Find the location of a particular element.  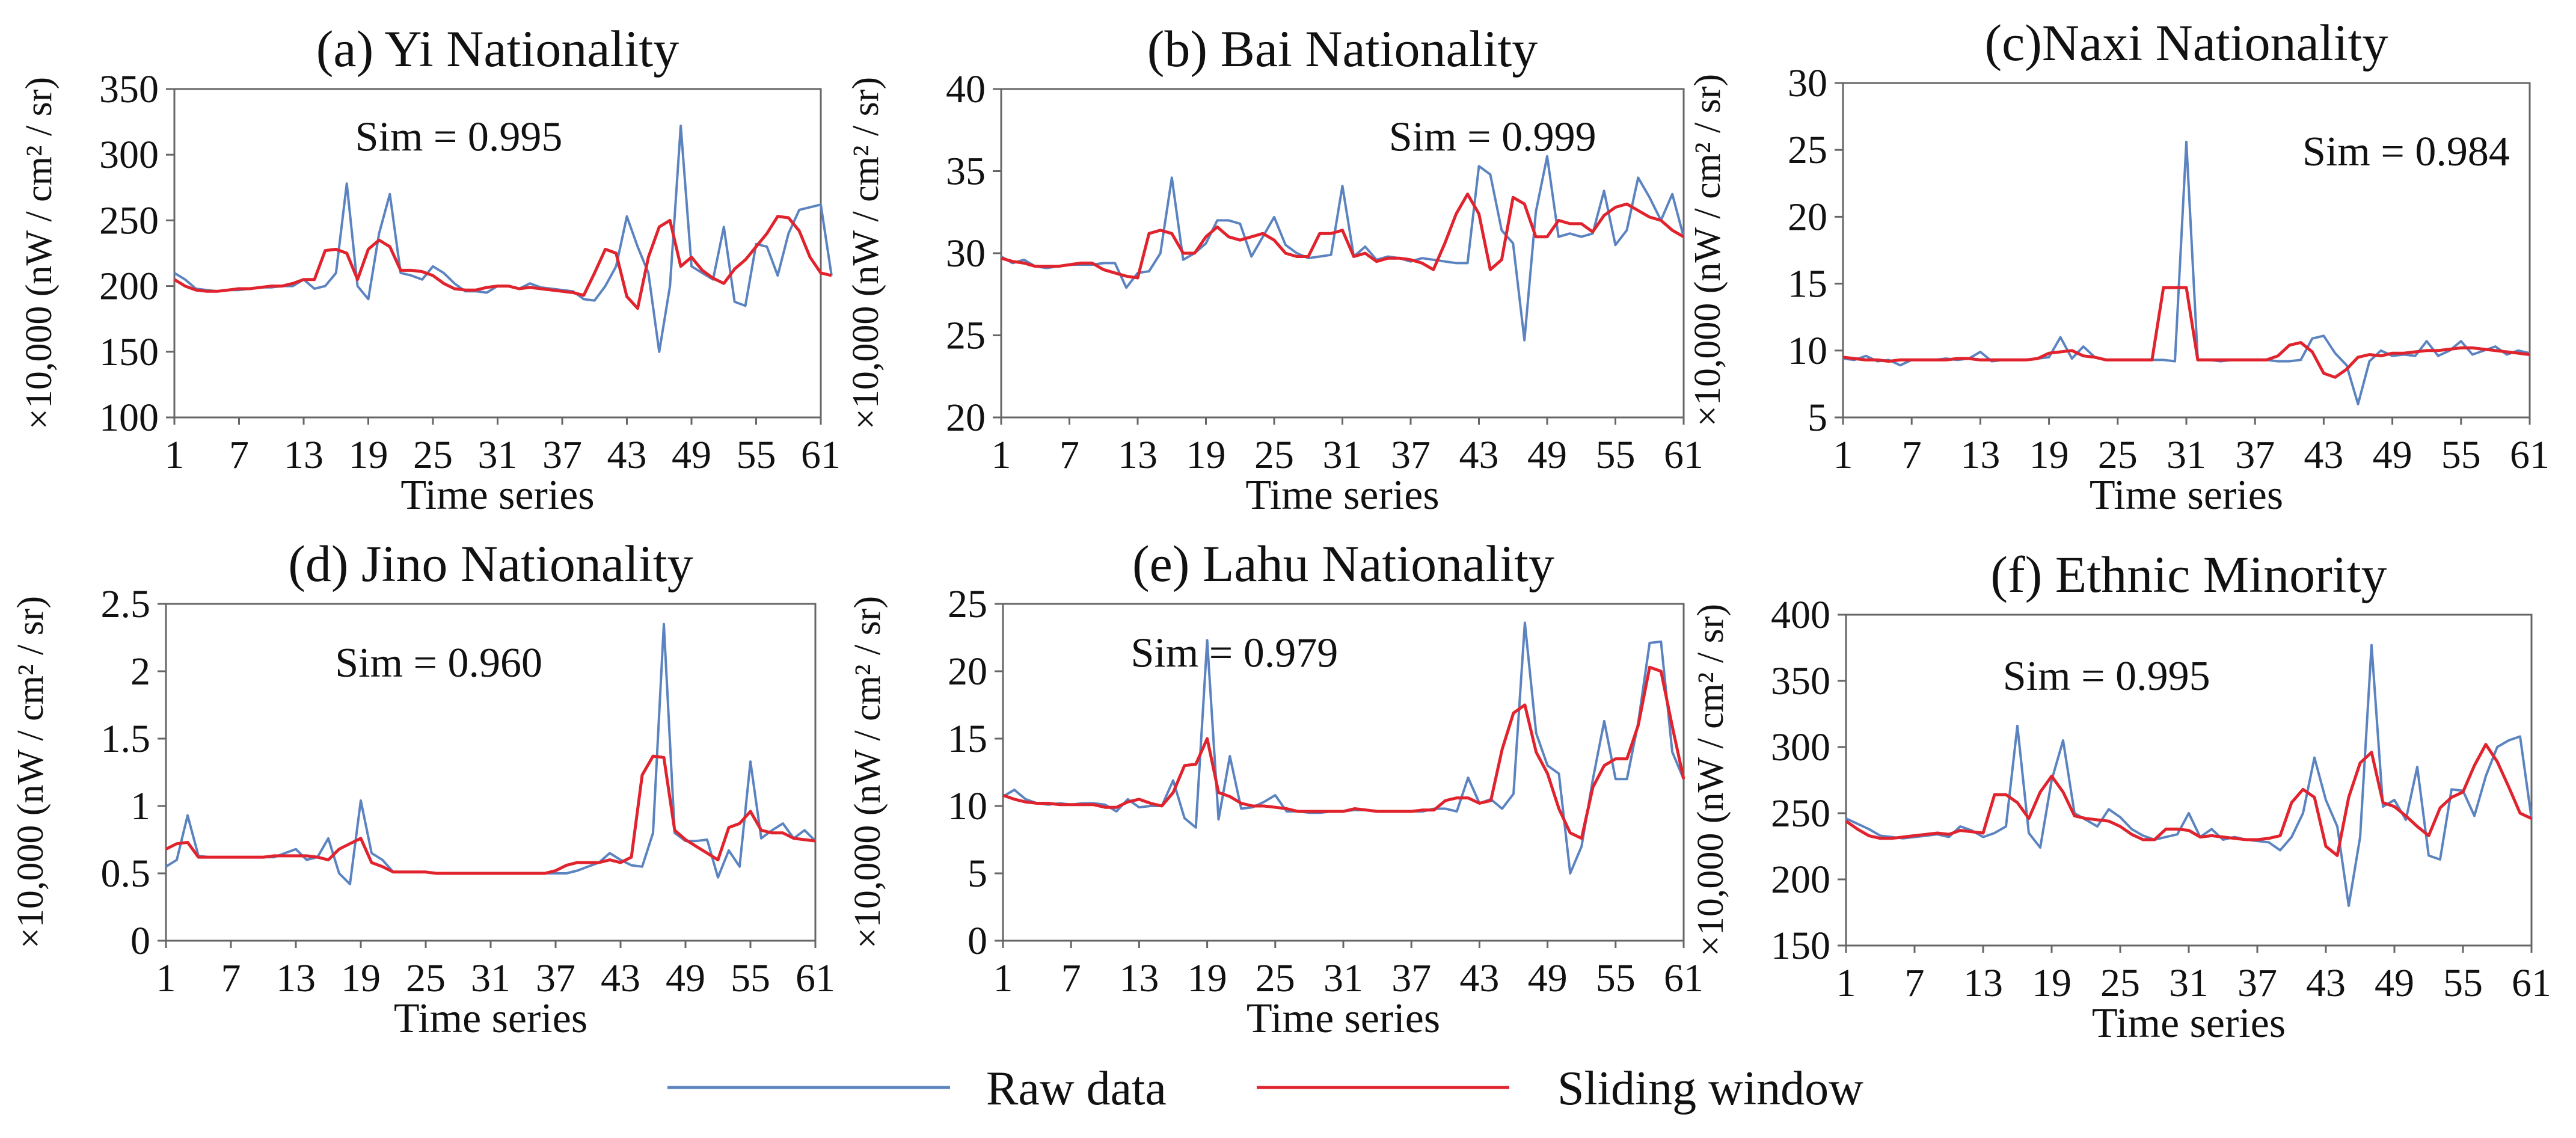

y-tick-label: 300 is located at coordinates (1800, 747).